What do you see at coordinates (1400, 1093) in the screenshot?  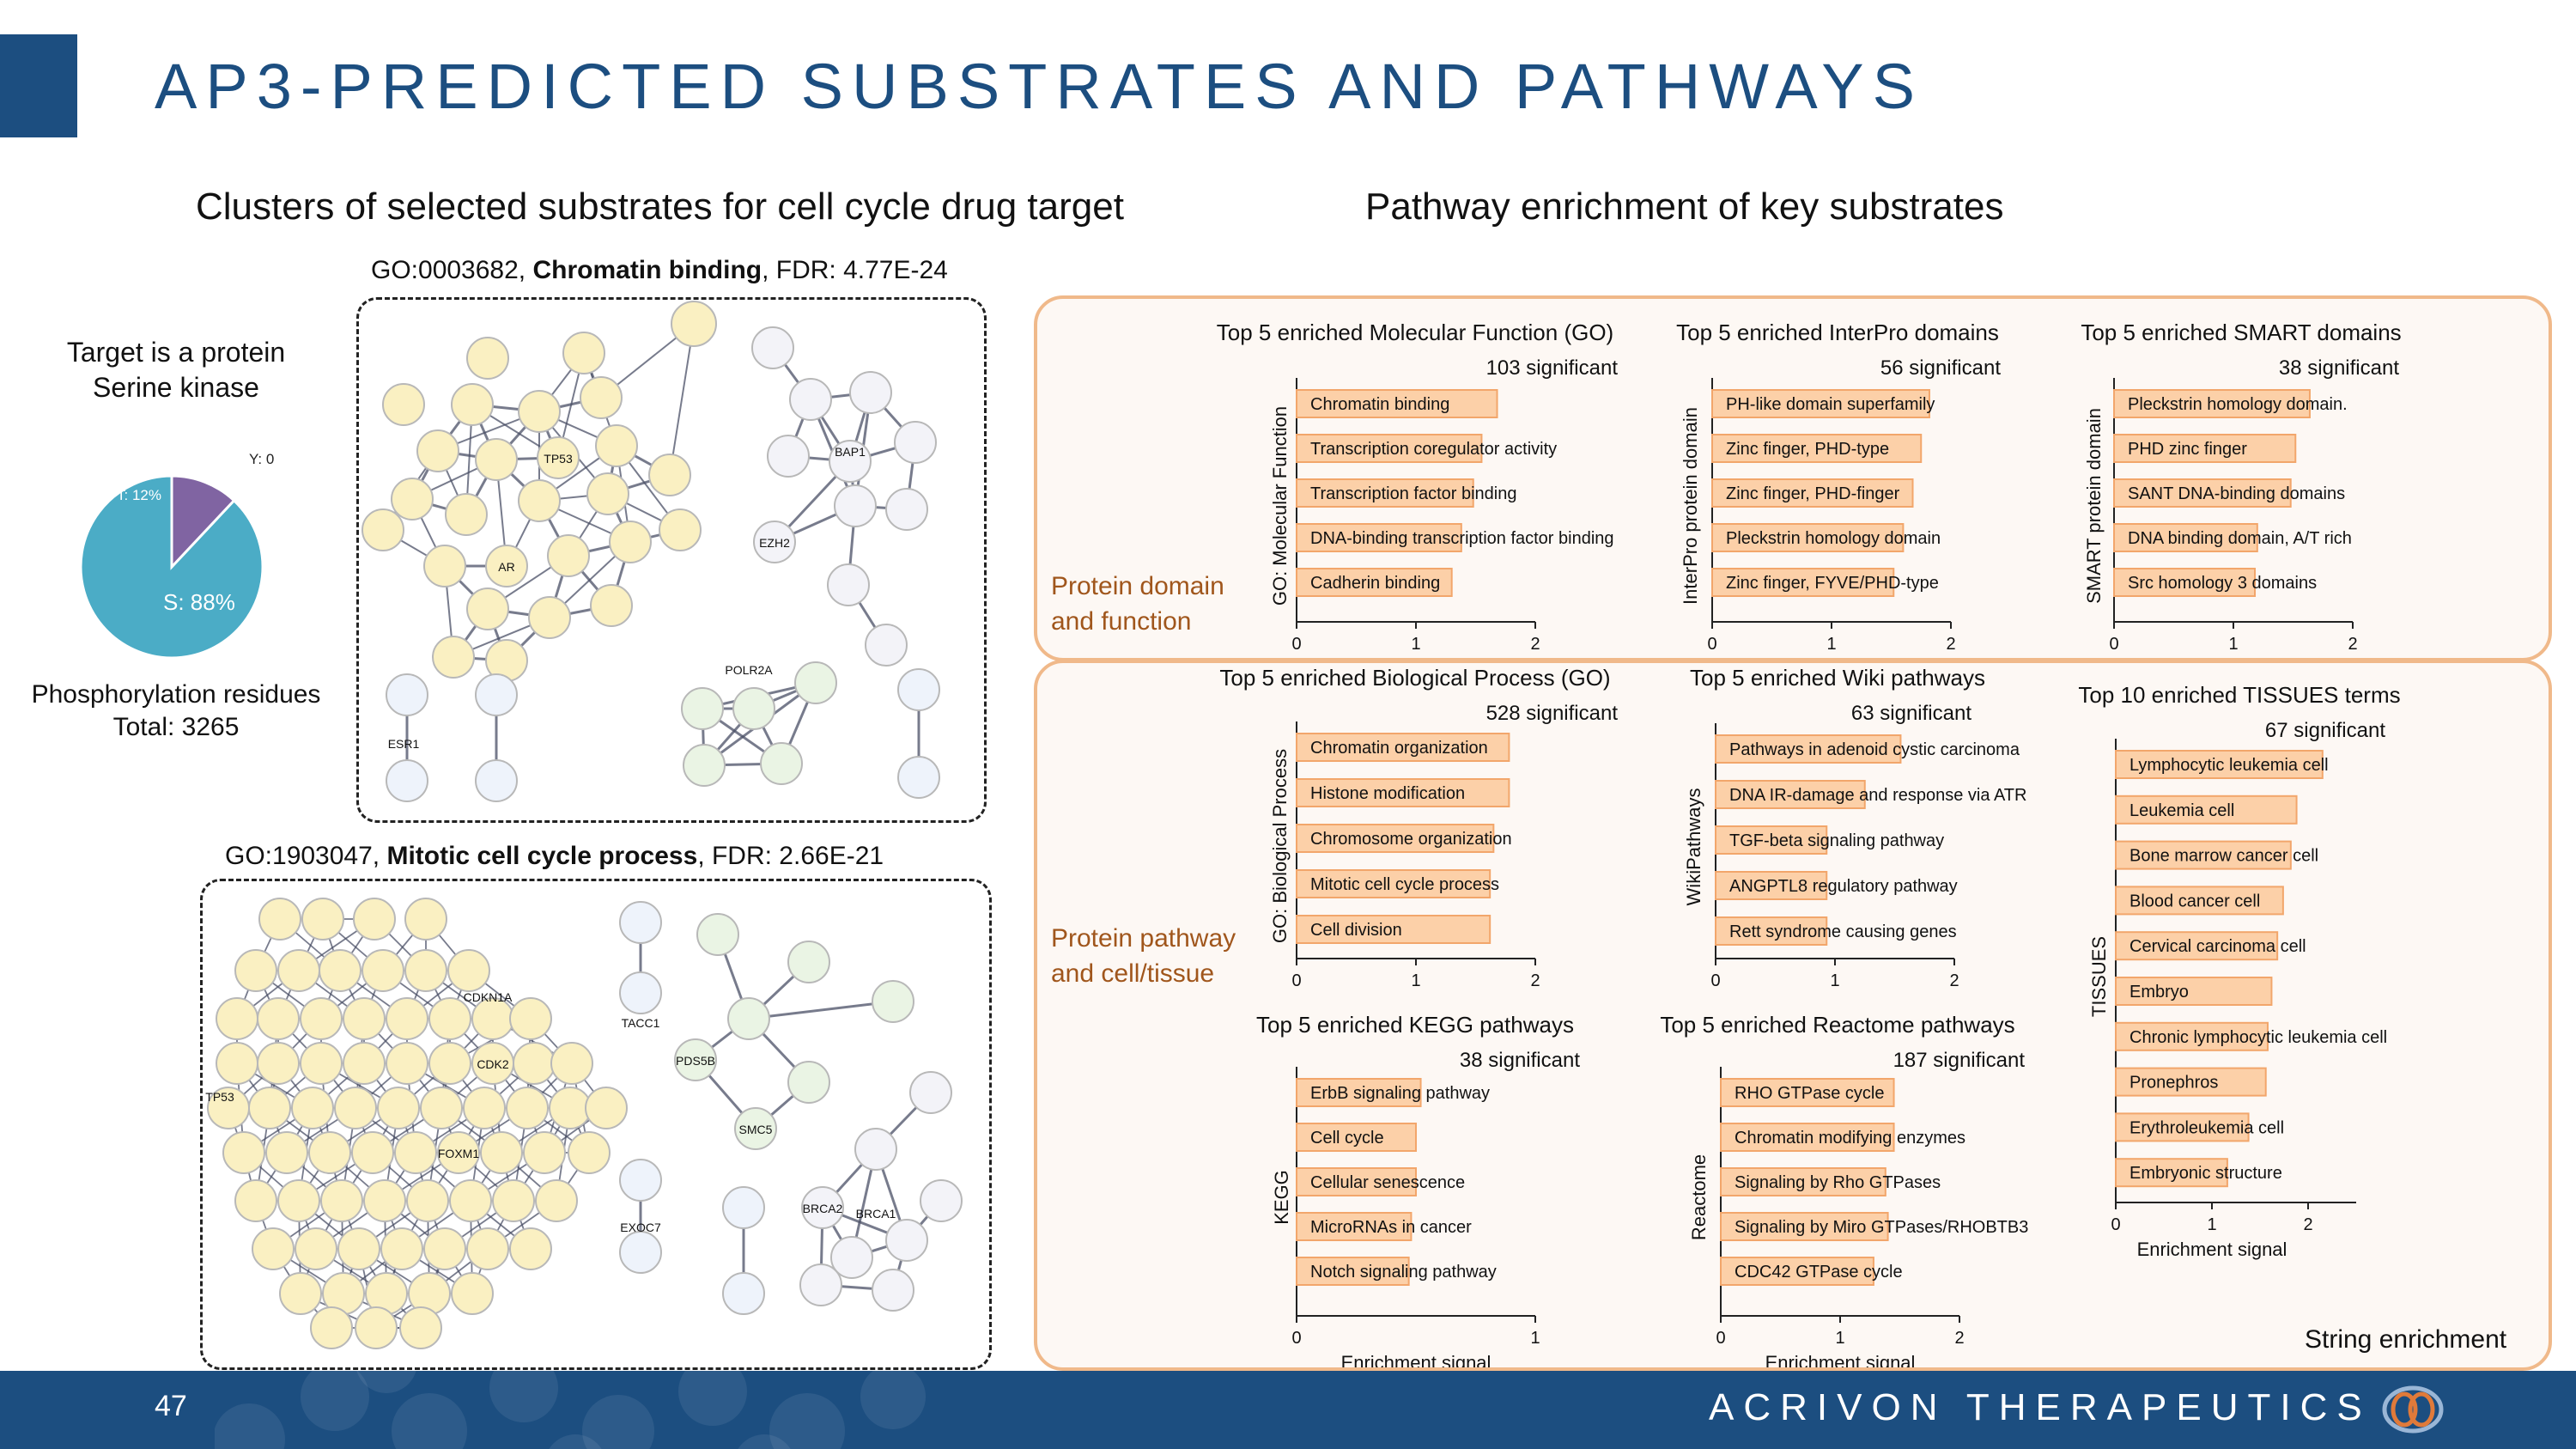 I see `chart-bar-label: ErbB signaling pathway` at bounding box center [1400, 1093].